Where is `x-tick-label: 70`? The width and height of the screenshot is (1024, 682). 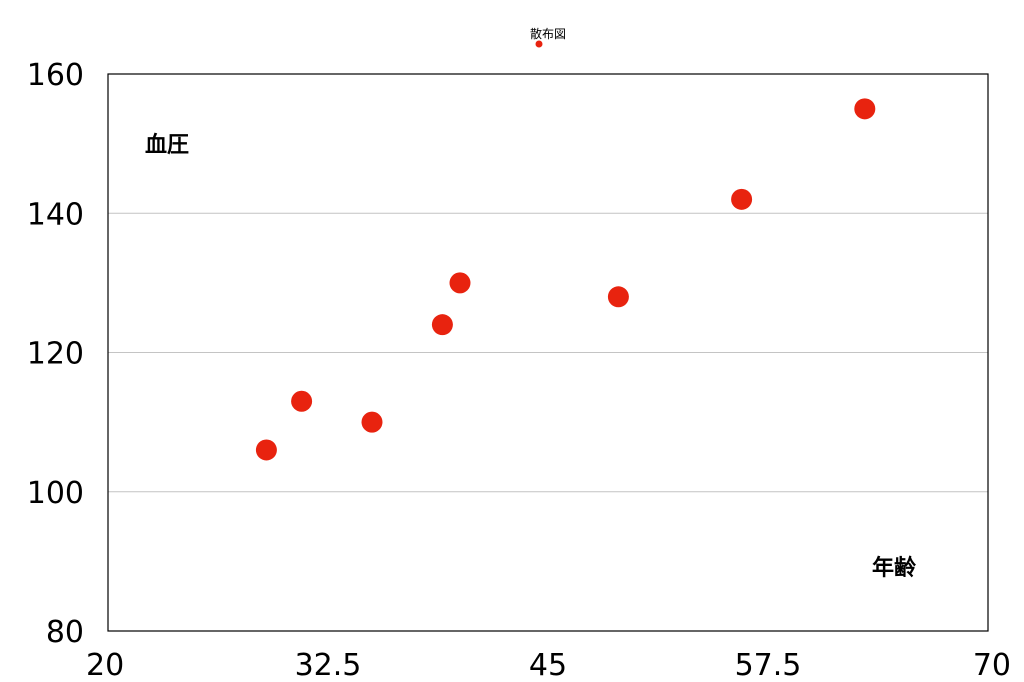 x-tick-label: 70 is located at coordinates (992, 665).